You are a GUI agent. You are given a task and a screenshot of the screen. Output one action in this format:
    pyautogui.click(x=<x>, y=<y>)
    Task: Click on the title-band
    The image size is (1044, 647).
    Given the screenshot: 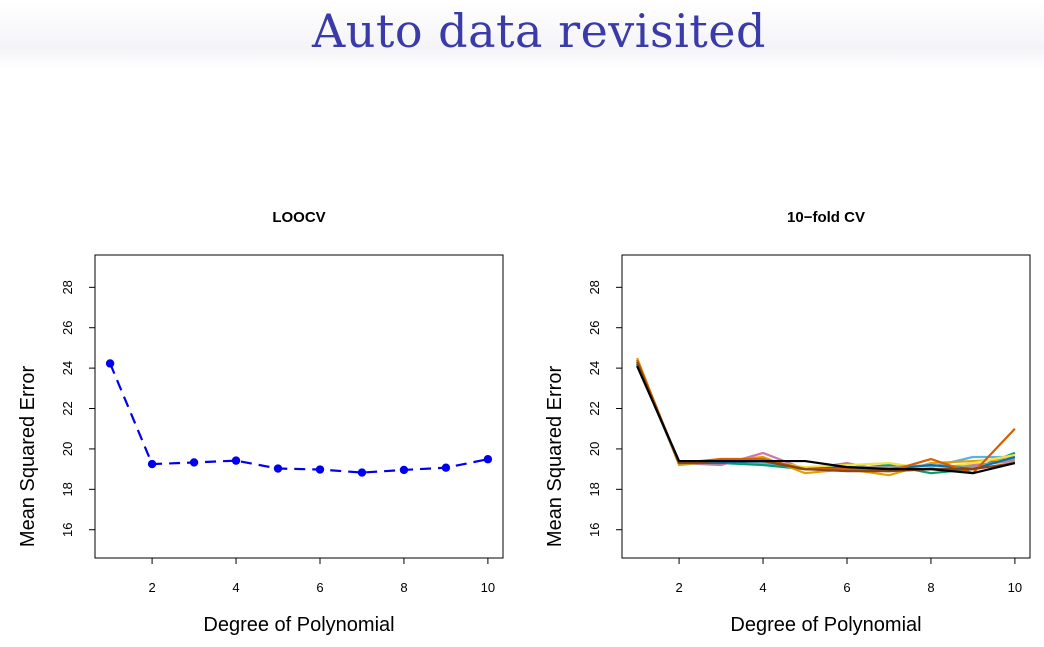 What is the action you would take?
    pyautogui.click(x=522, y=35)
    